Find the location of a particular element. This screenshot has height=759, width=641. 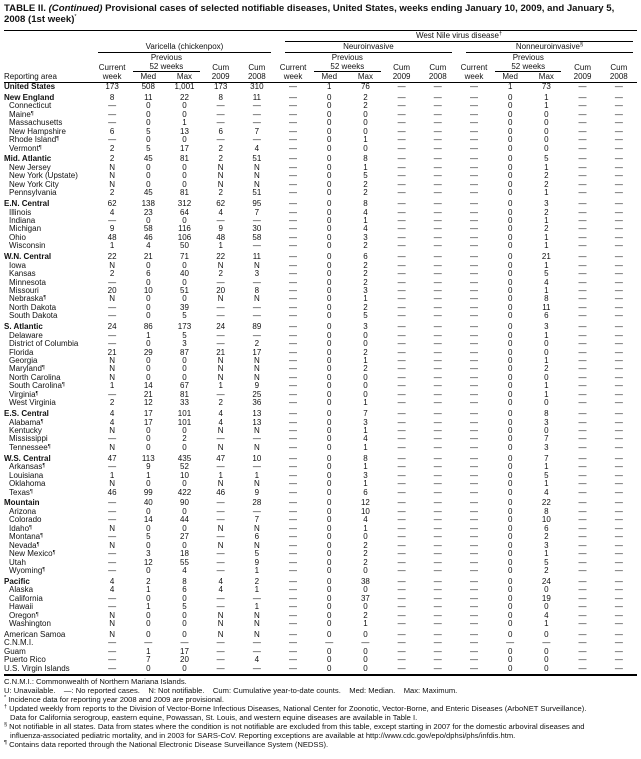

cell-value: 8 is located at coordinates (365, 204).